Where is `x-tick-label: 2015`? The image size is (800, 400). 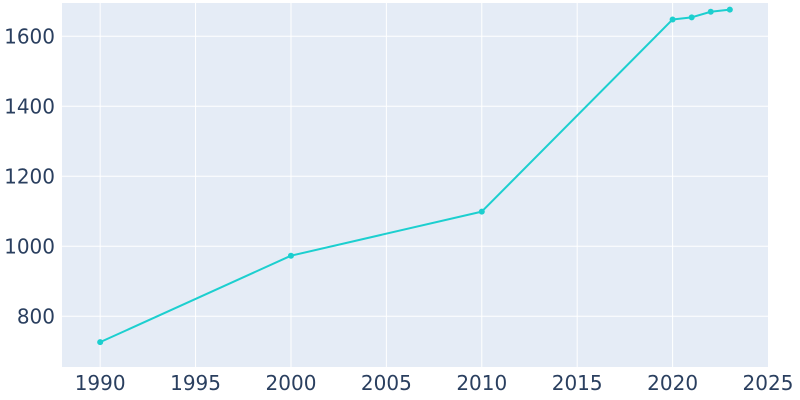 x-tick-label: 2015 is located at coordinates (577, 383).